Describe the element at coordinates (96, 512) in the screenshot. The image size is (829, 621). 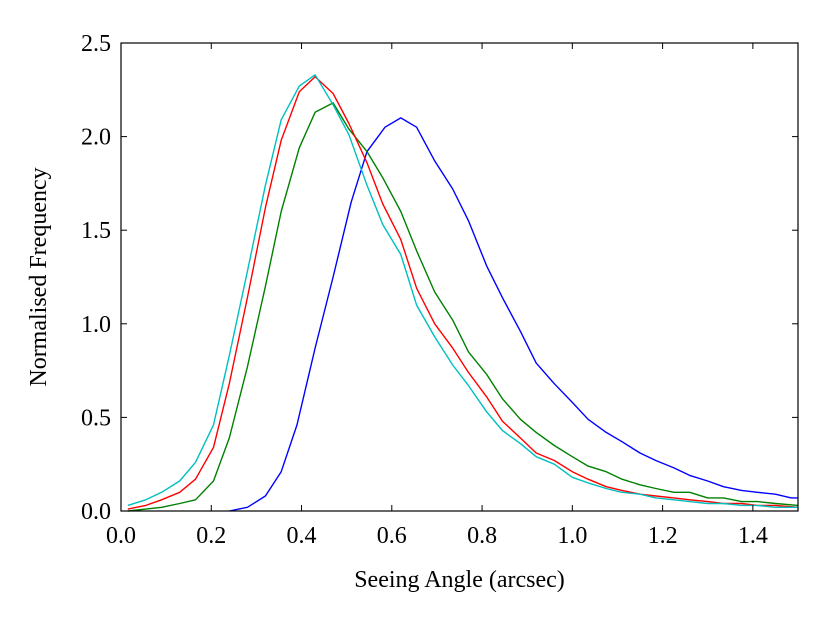
I see `y-tick-label: 0.0` at that location.